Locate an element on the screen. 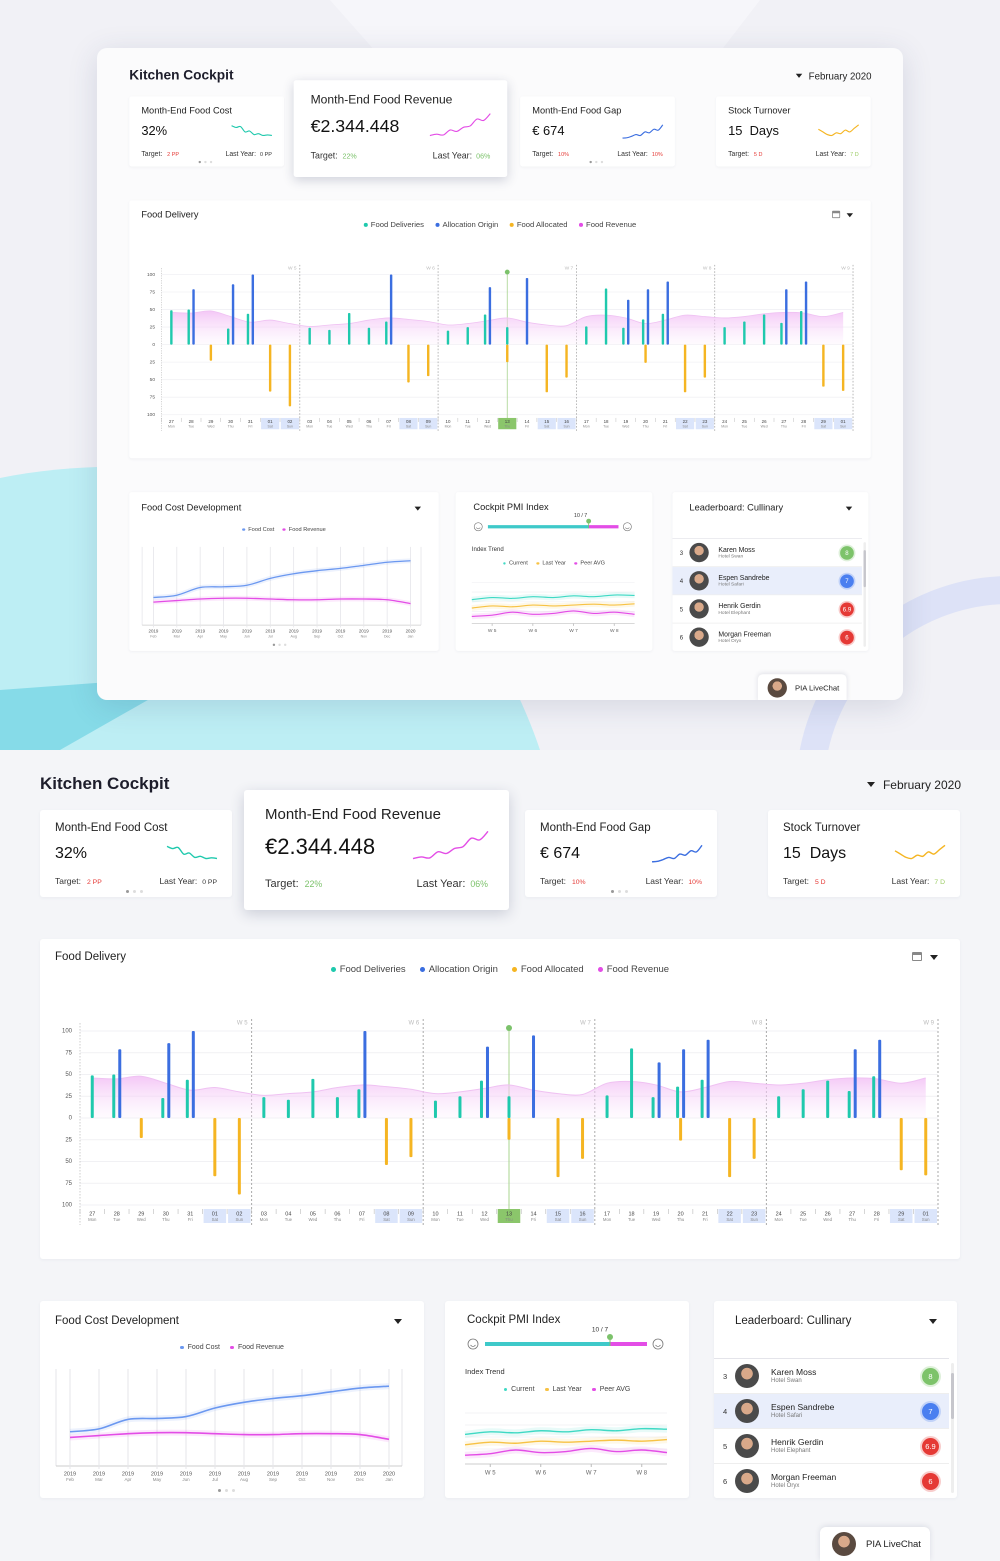  hotel: Hotel Safari is located at coordinates (787, 1416).